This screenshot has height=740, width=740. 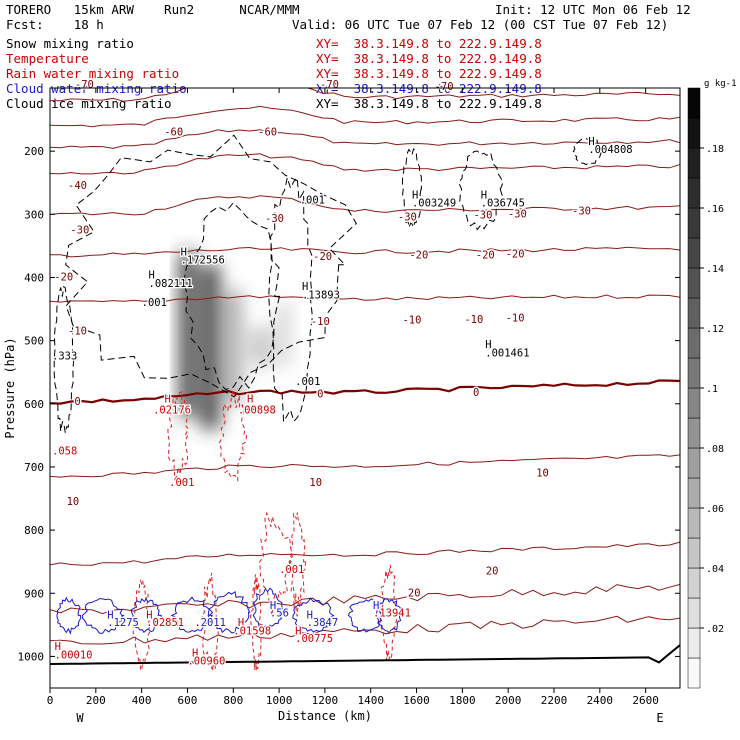 I want to click on isotherm-label: -40, so click(x=77, y=186).